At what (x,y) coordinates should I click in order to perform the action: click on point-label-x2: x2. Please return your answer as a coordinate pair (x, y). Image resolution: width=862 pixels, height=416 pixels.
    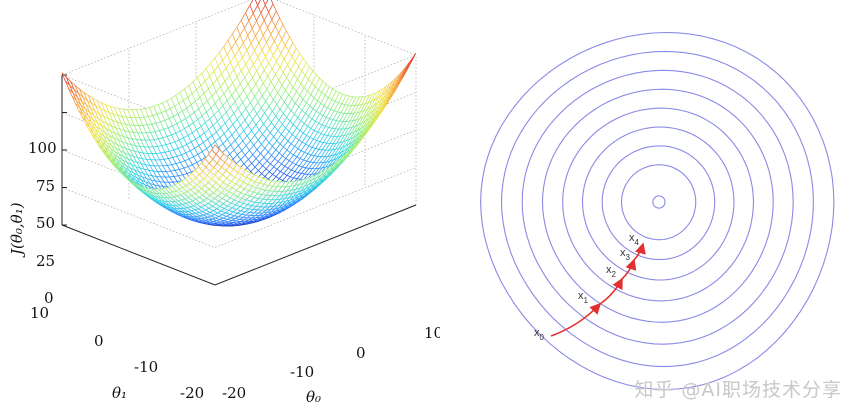
    Looking at the image, I should click on (611, 271).